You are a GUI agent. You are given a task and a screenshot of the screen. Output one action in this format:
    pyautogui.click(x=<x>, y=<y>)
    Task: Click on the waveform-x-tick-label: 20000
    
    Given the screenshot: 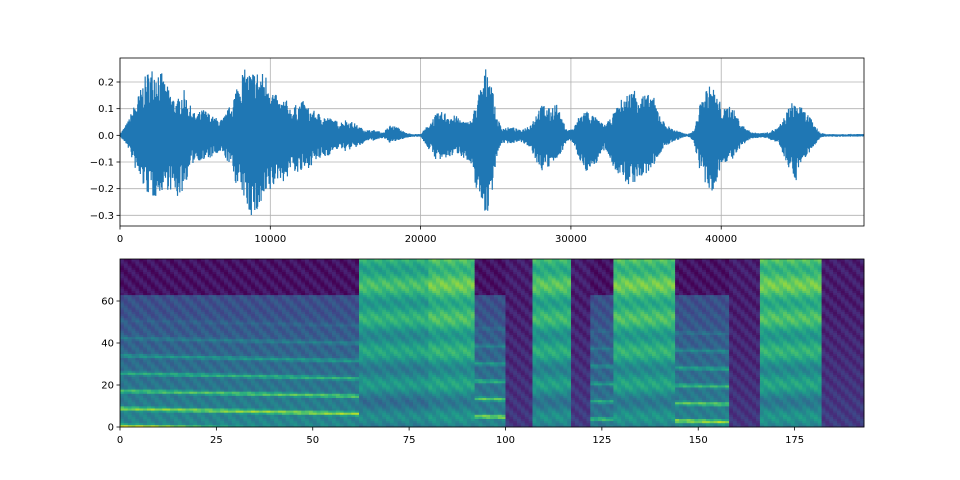 What is the action you would take?
    pyautogui.click(x=421, y=239)
    